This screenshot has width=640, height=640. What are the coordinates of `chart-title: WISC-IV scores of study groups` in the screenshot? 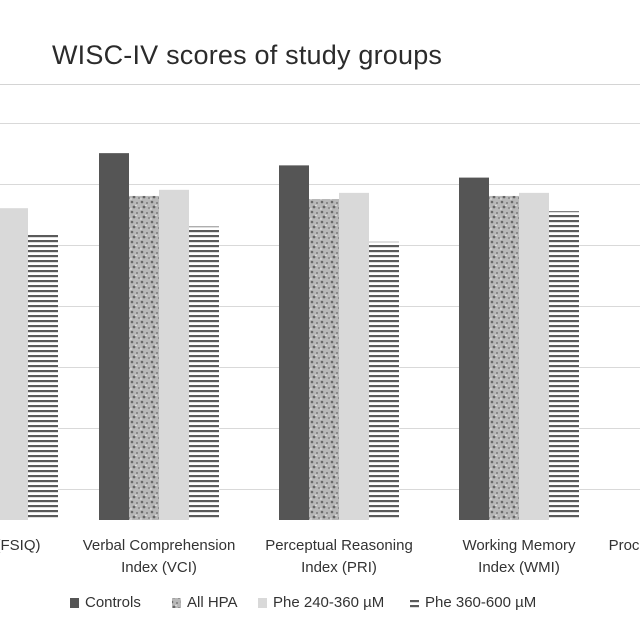 It's located at (247, 55).